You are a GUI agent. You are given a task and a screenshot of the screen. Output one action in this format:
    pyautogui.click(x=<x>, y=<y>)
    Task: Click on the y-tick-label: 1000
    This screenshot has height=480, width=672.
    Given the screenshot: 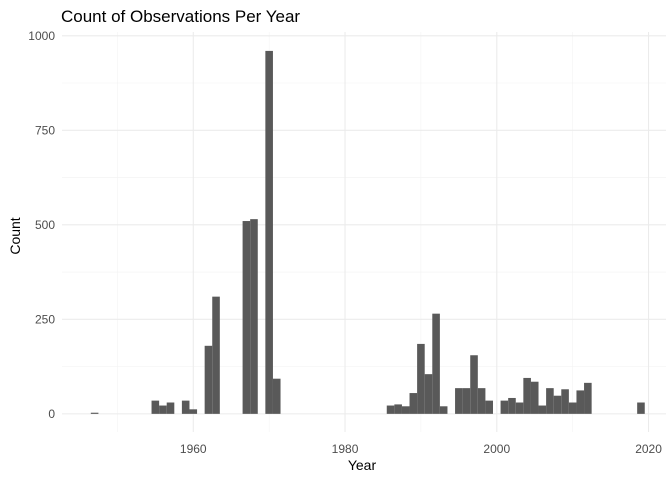 What is the action you would take?
    pyautogui.click(x=41, y=36)
    